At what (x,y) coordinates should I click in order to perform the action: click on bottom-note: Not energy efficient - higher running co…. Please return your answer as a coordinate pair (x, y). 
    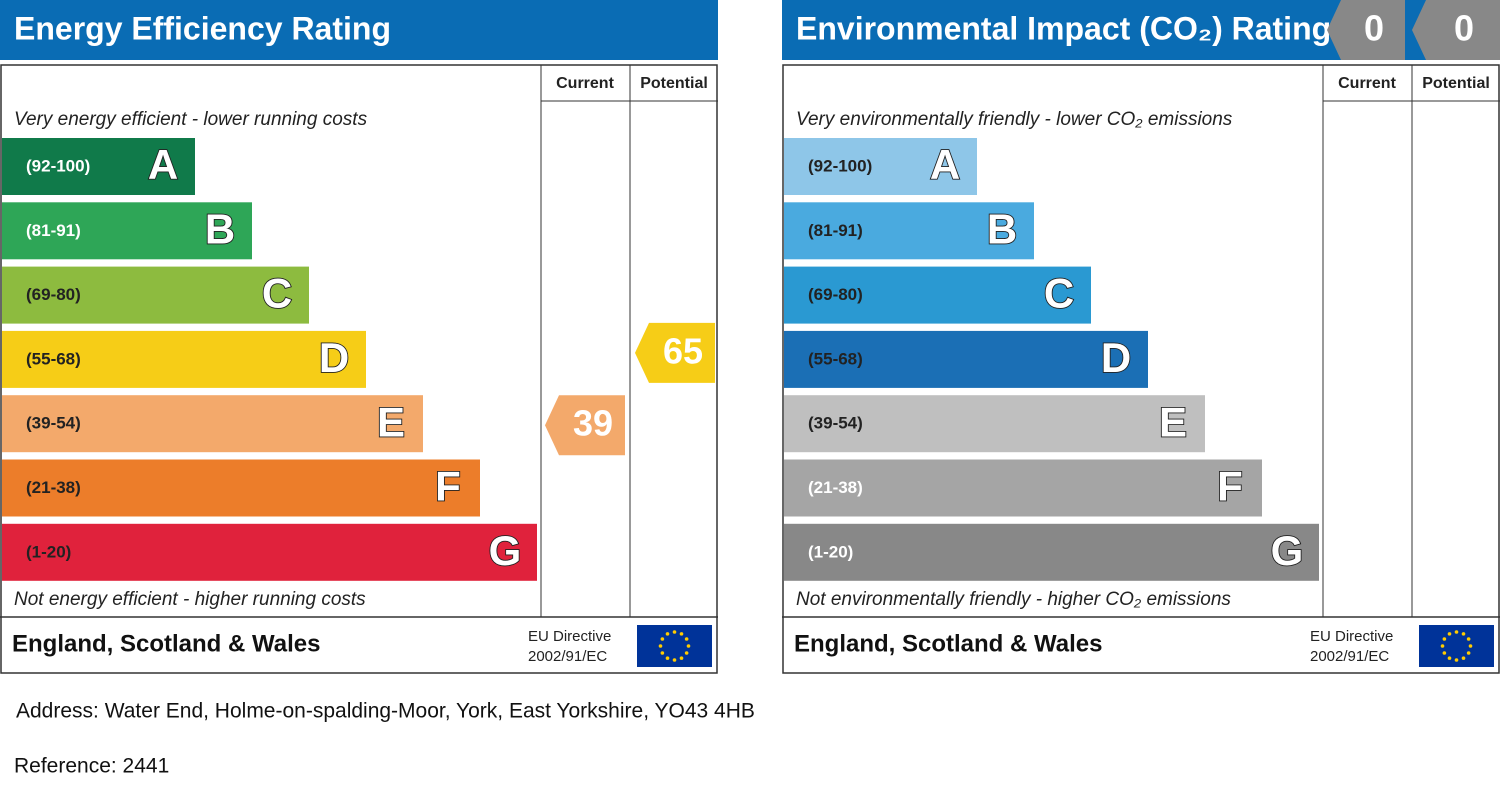
    Looking at the image, I should click on (190, 599).